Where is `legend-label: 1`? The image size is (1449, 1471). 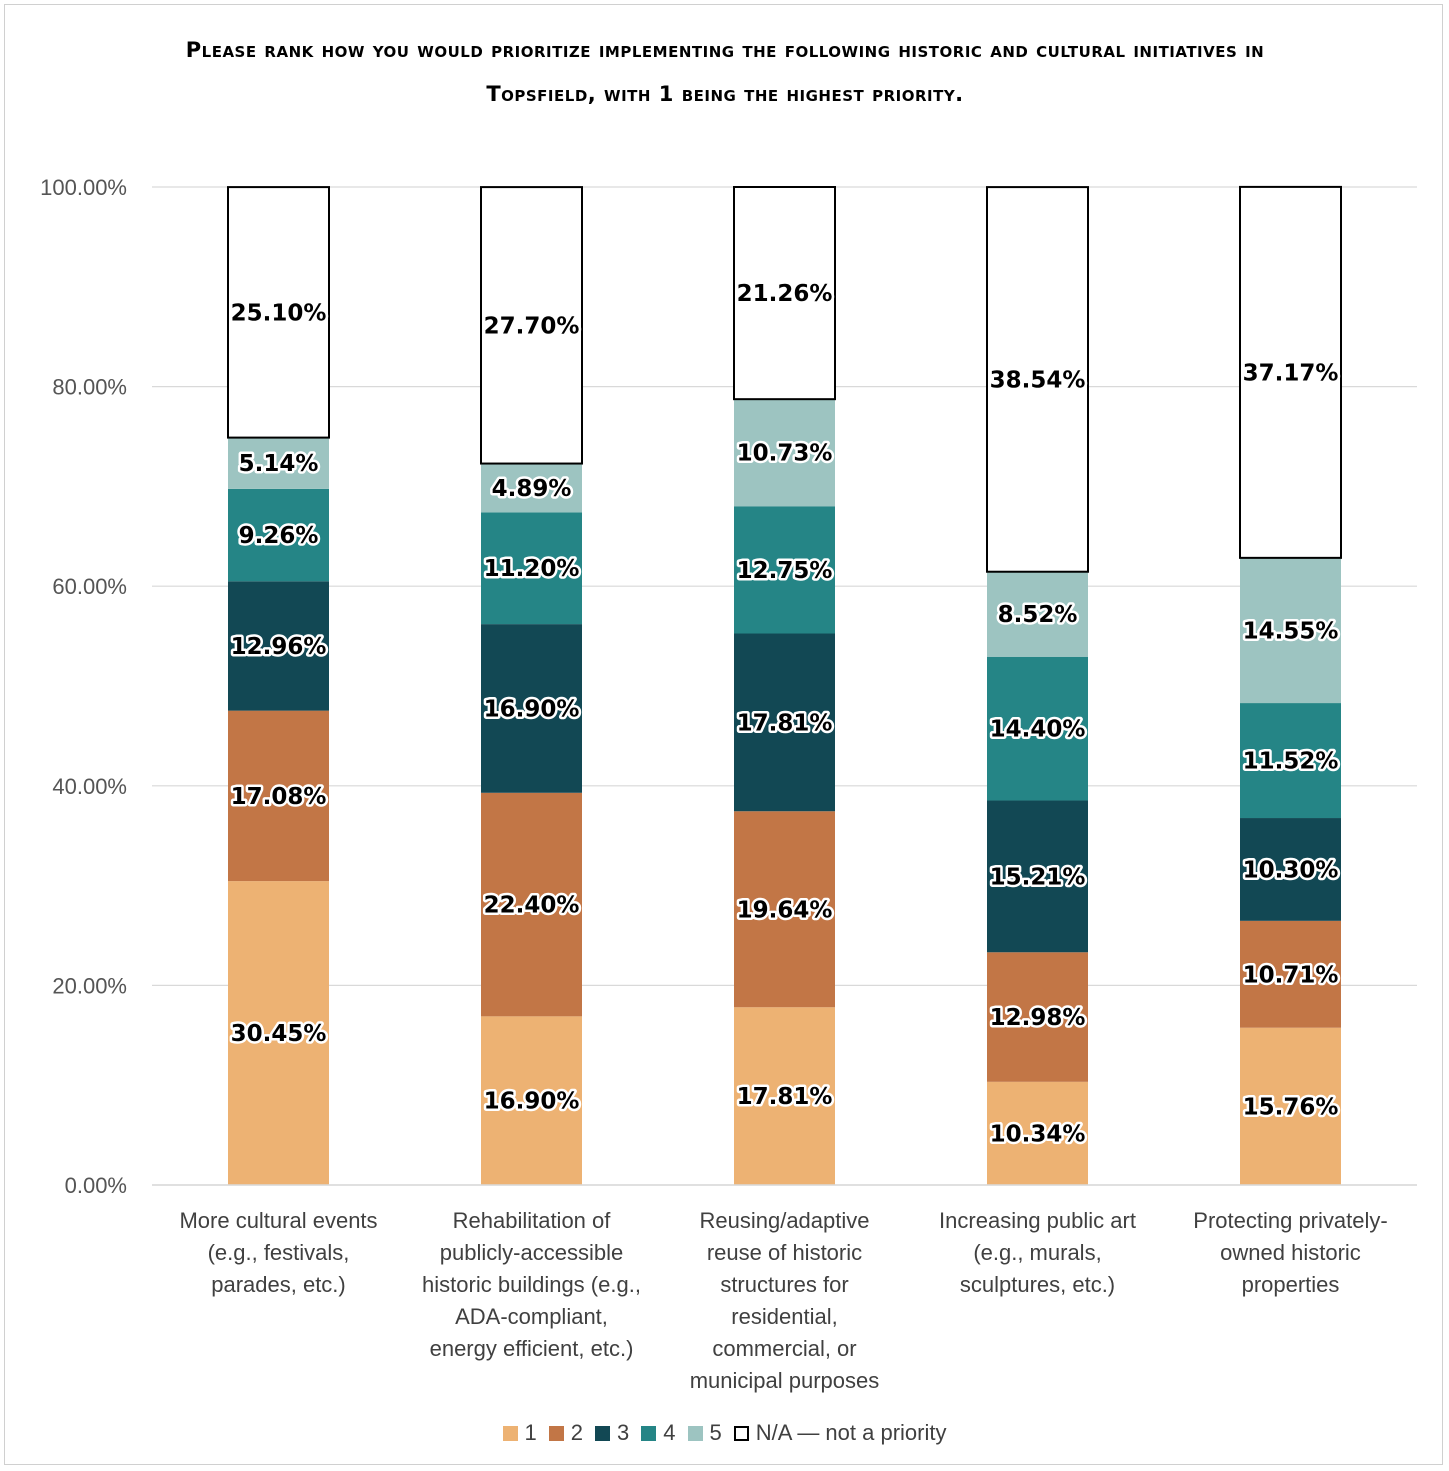 legend-label: 1 is located at coordinates (530, 1432).